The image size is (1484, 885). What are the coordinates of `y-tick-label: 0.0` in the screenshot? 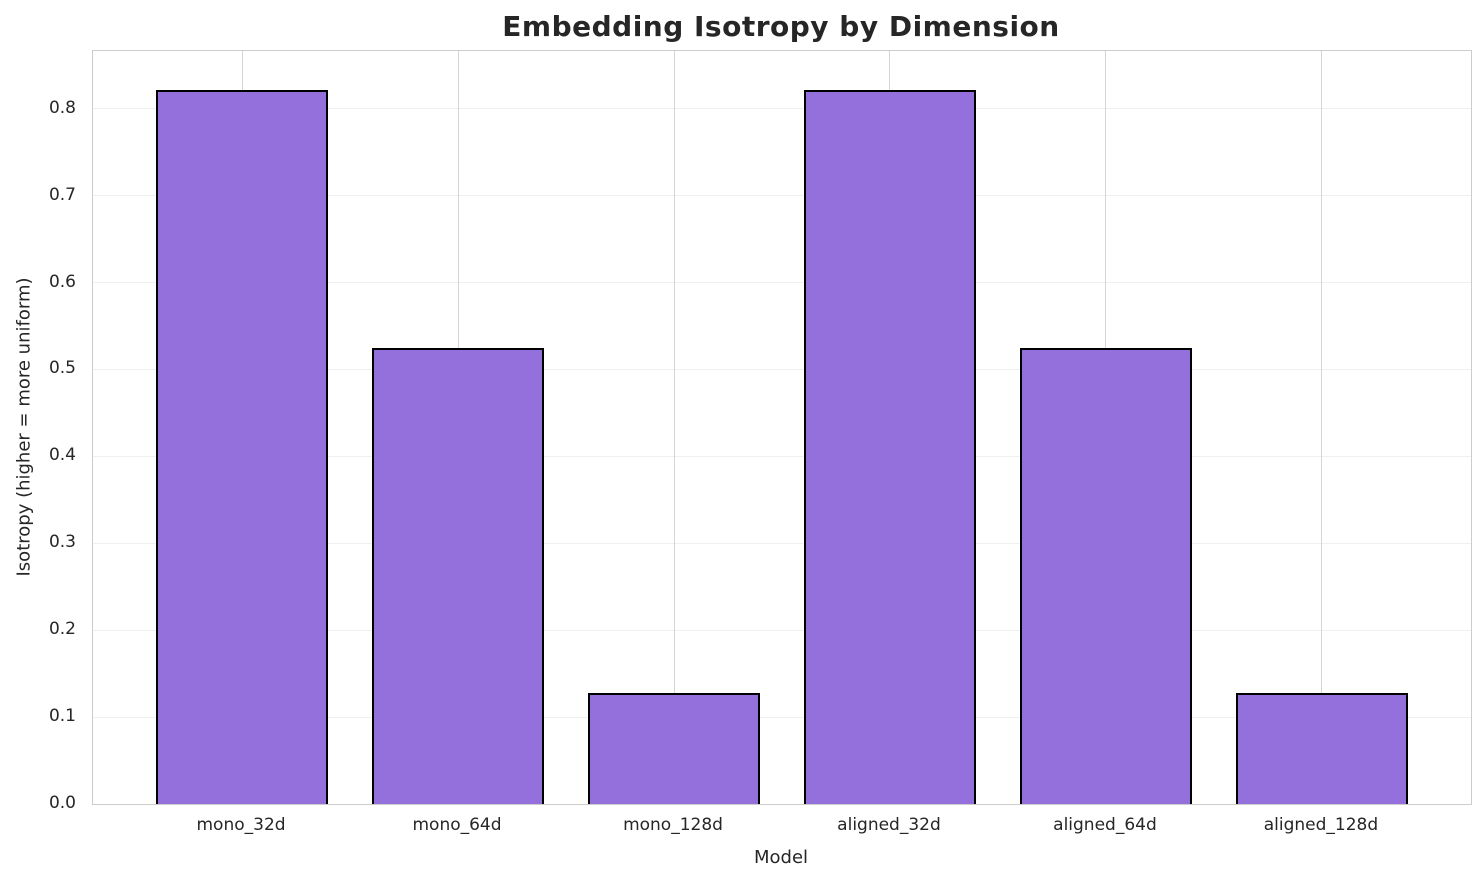 It's located at (62, 803).